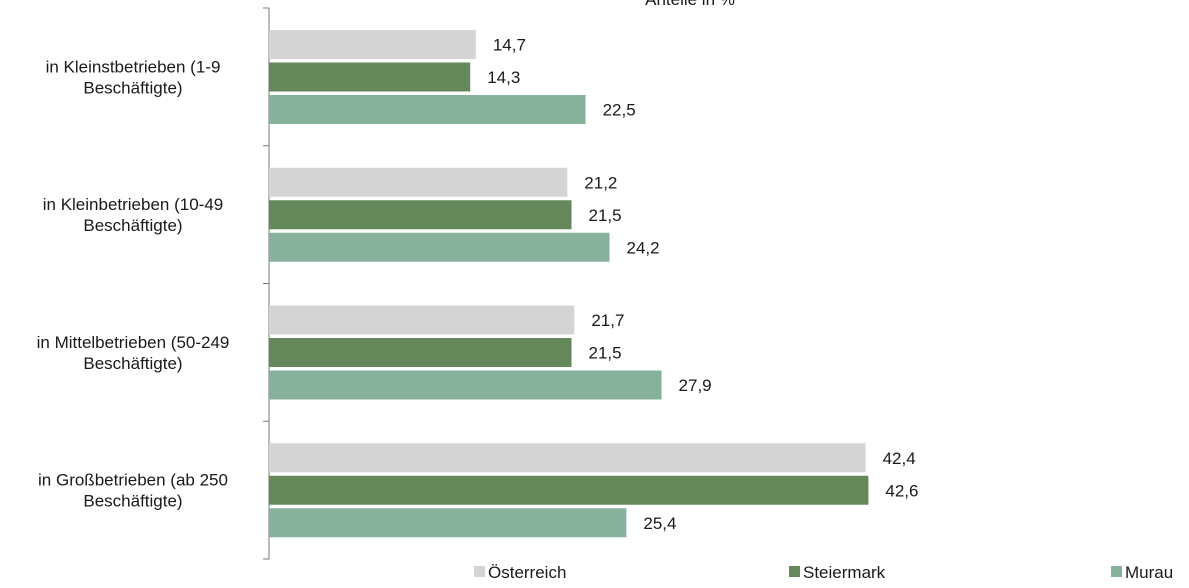  I want to click on value-label: 14,7, so click(509, 45).